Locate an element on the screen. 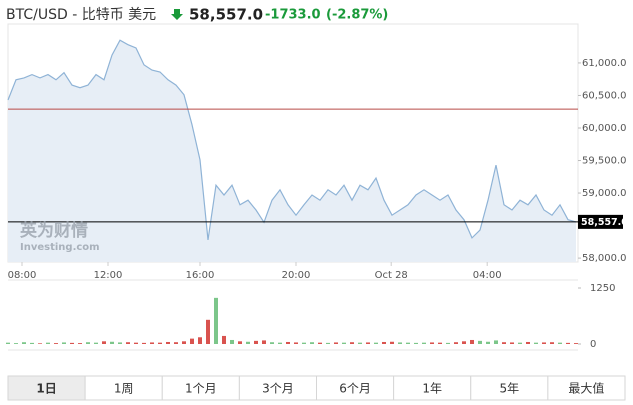 The height and width of the screenshot is (405, 633). button-label: 1年 is located at coordinates (432, 389).